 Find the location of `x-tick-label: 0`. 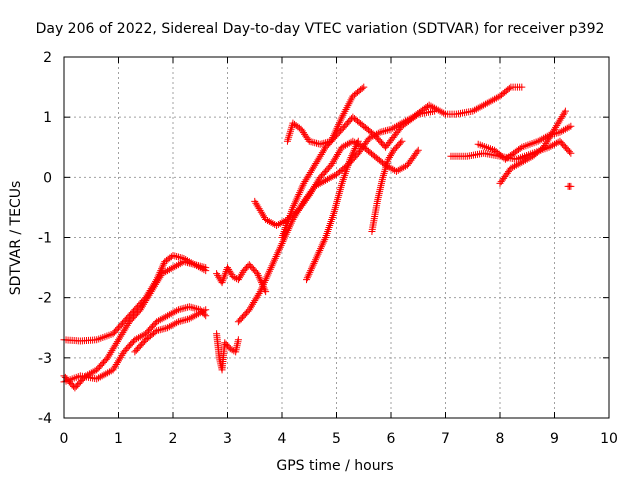

x-tick-label: 0 is located at coordinates (64, 439).